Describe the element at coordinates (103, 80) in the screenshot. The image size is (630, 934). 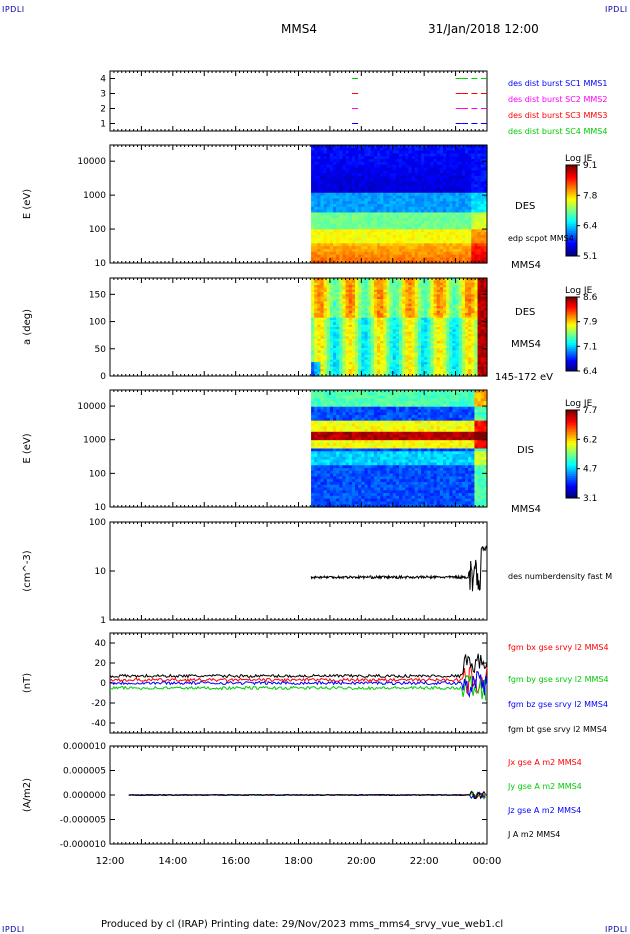
I see `availability-tick-label: 4` at that location.